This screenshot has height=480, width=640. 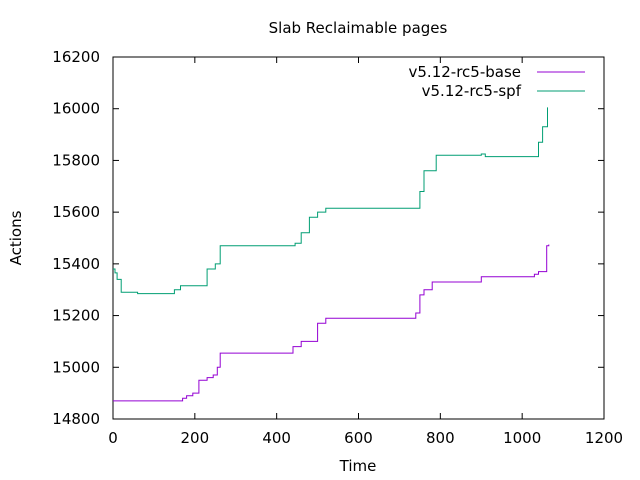 What do you see at coordinates (16, 237) in the screenshot?
I see `y-axis-label: Actions` at bounding box center [16, 237].